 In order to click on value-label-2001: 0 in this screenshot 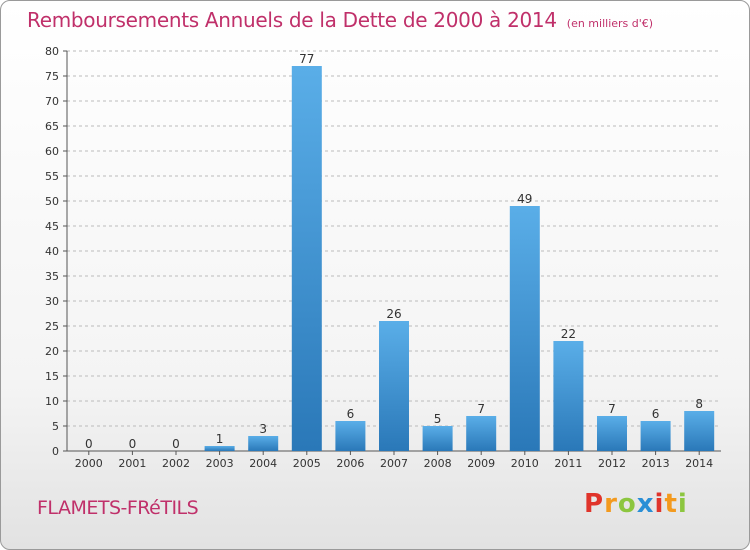, I will do `click(133, 444)`.